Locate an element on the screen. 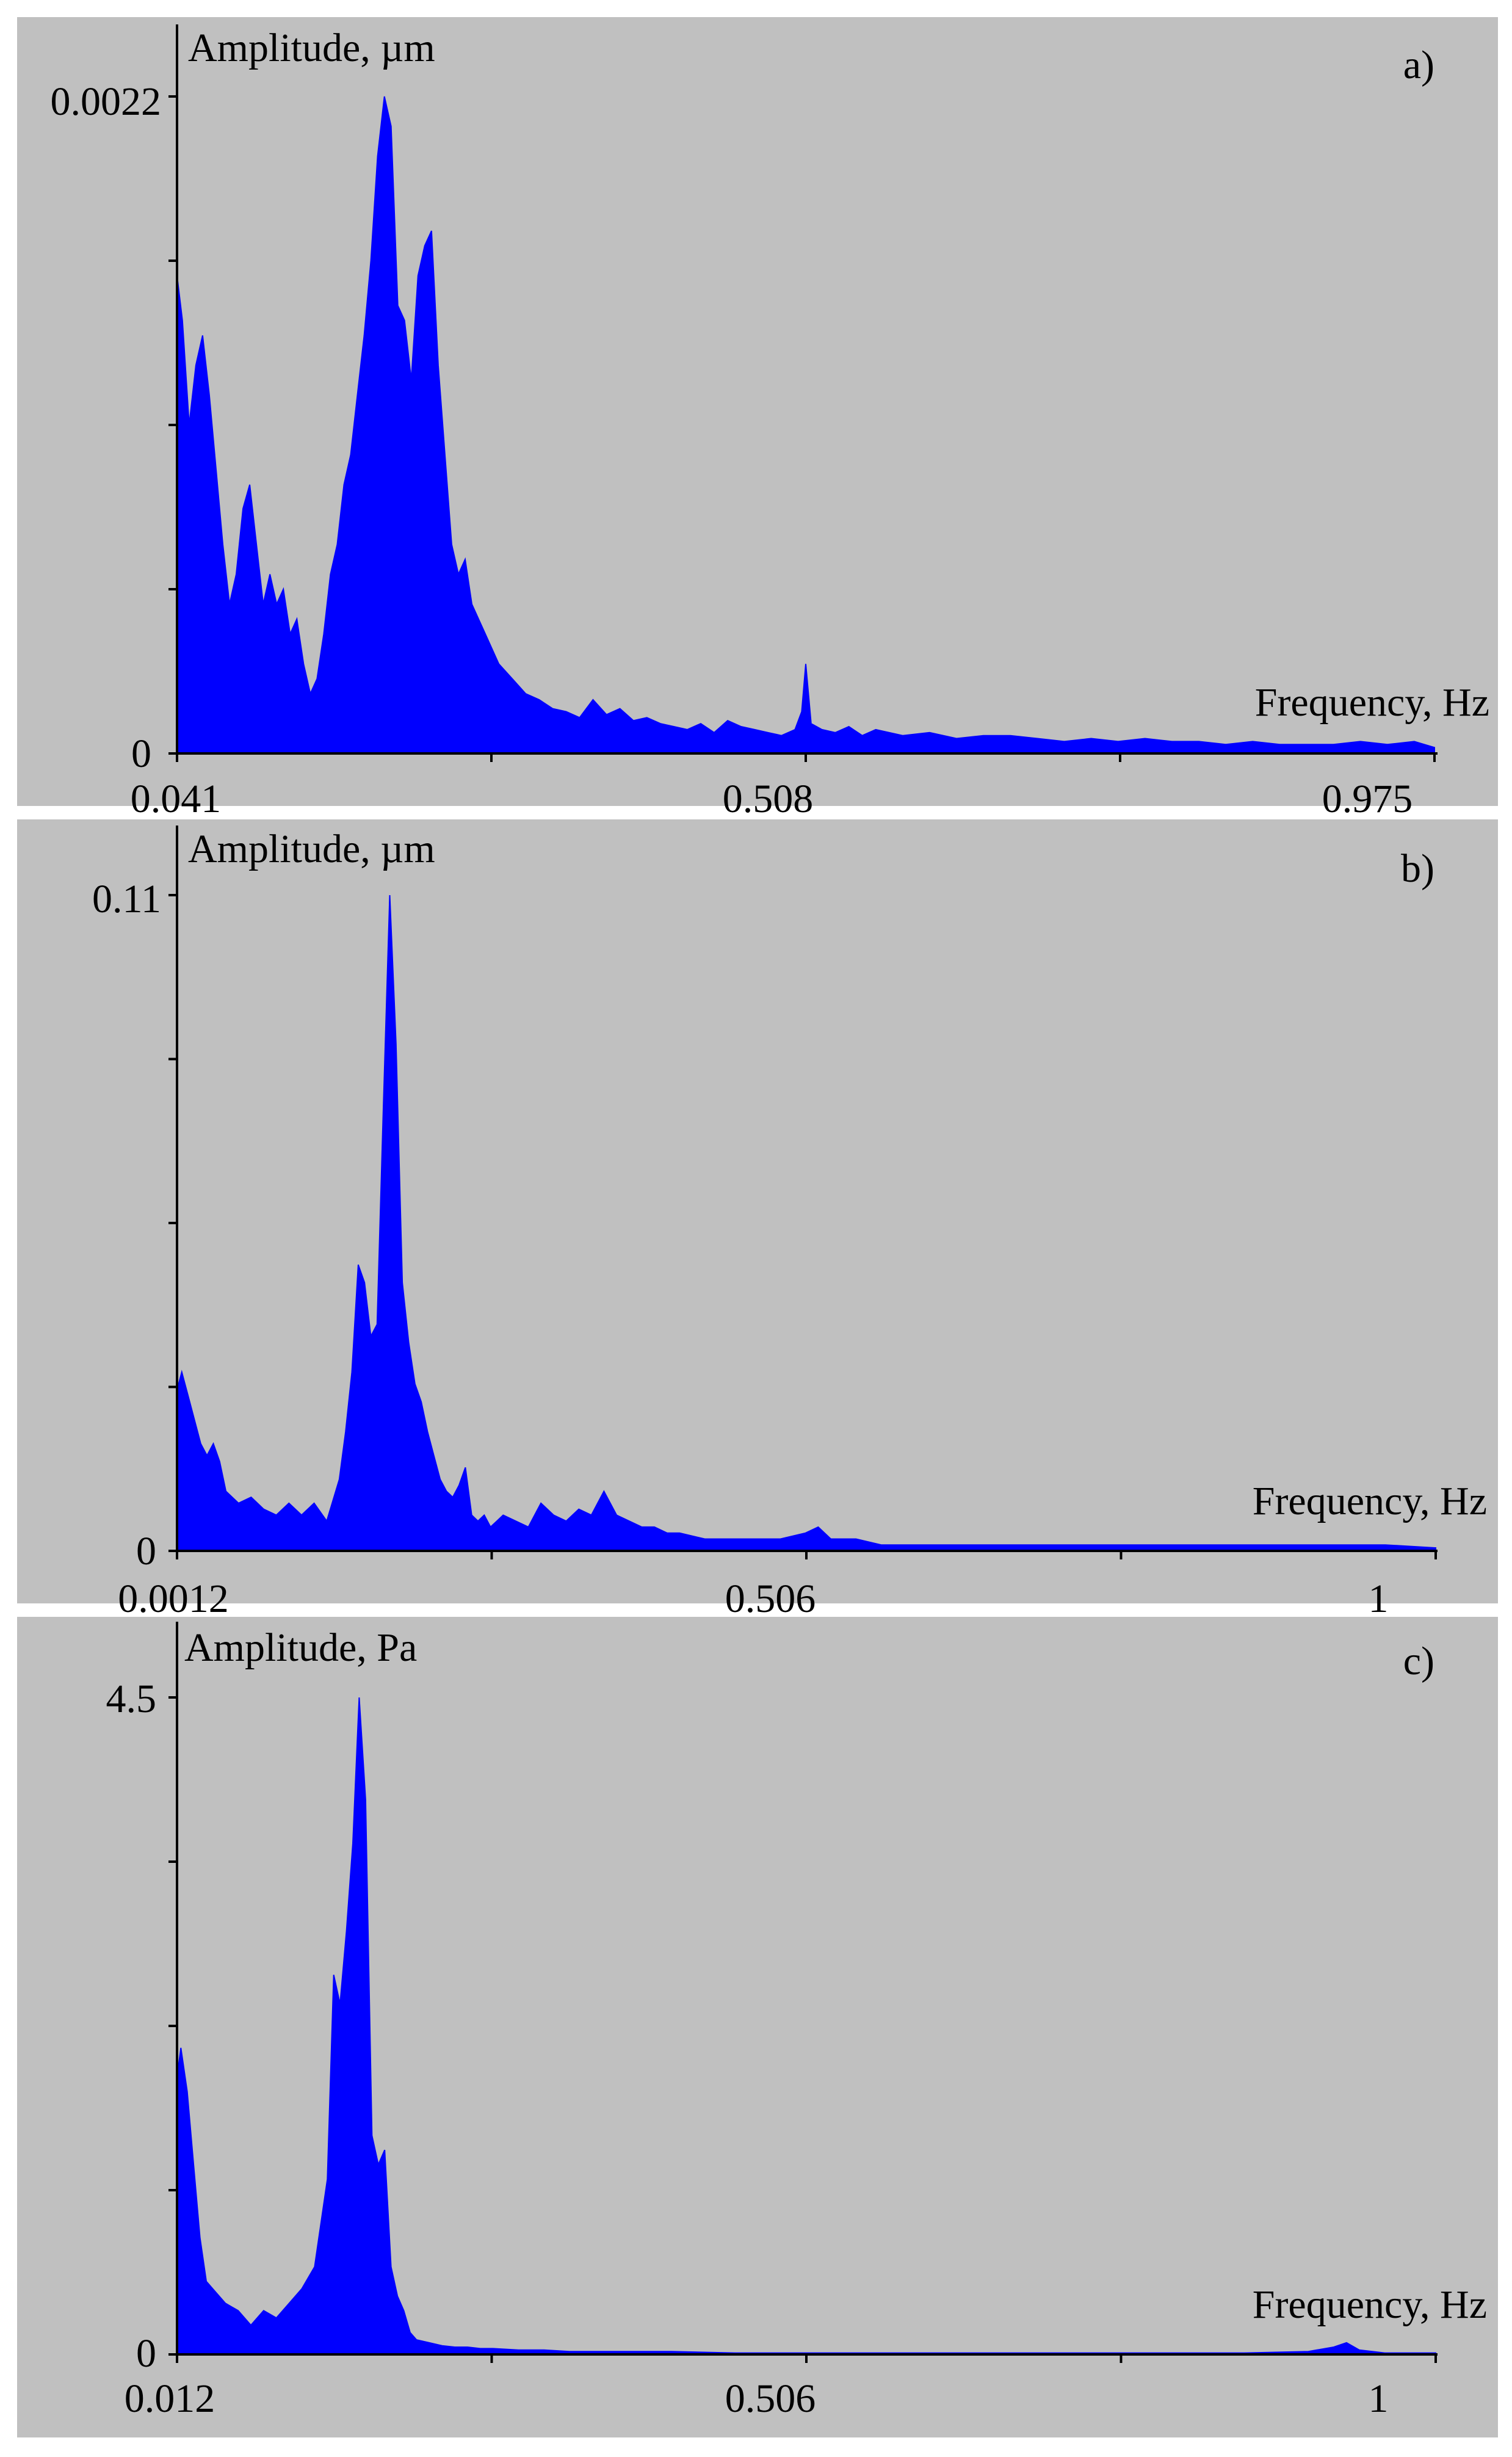 Image resolution: width=1512 pixels, height=2457 pixels. panel-c-x-tick-label-min: 0.012 is located at coordinates (170, 2398).